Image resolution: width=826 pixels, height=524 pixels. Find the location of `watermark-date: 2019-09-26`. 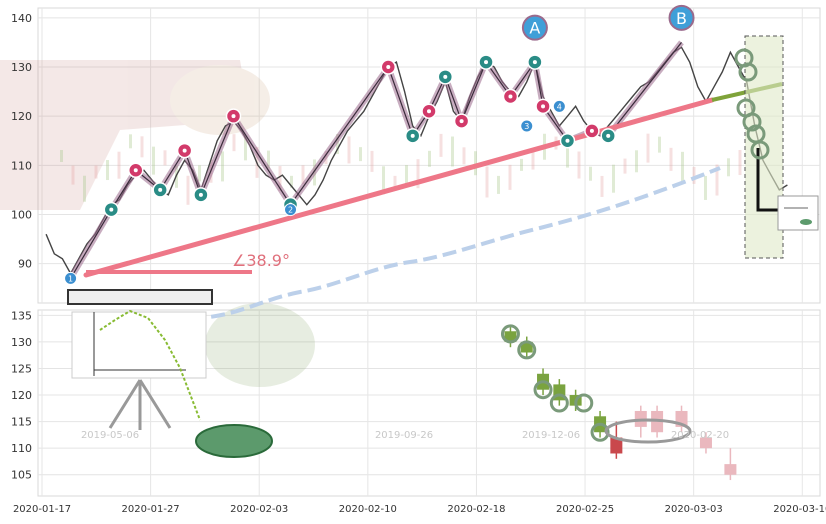

watermark-date: 2019-09-26 is located at coordinates (404, 435).